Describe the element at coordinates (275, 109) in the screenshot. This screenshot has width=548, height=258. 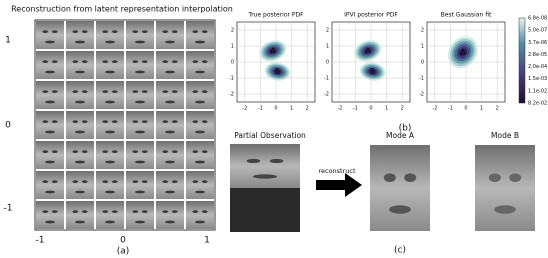
I see `x-tick-label: 0` at that location.